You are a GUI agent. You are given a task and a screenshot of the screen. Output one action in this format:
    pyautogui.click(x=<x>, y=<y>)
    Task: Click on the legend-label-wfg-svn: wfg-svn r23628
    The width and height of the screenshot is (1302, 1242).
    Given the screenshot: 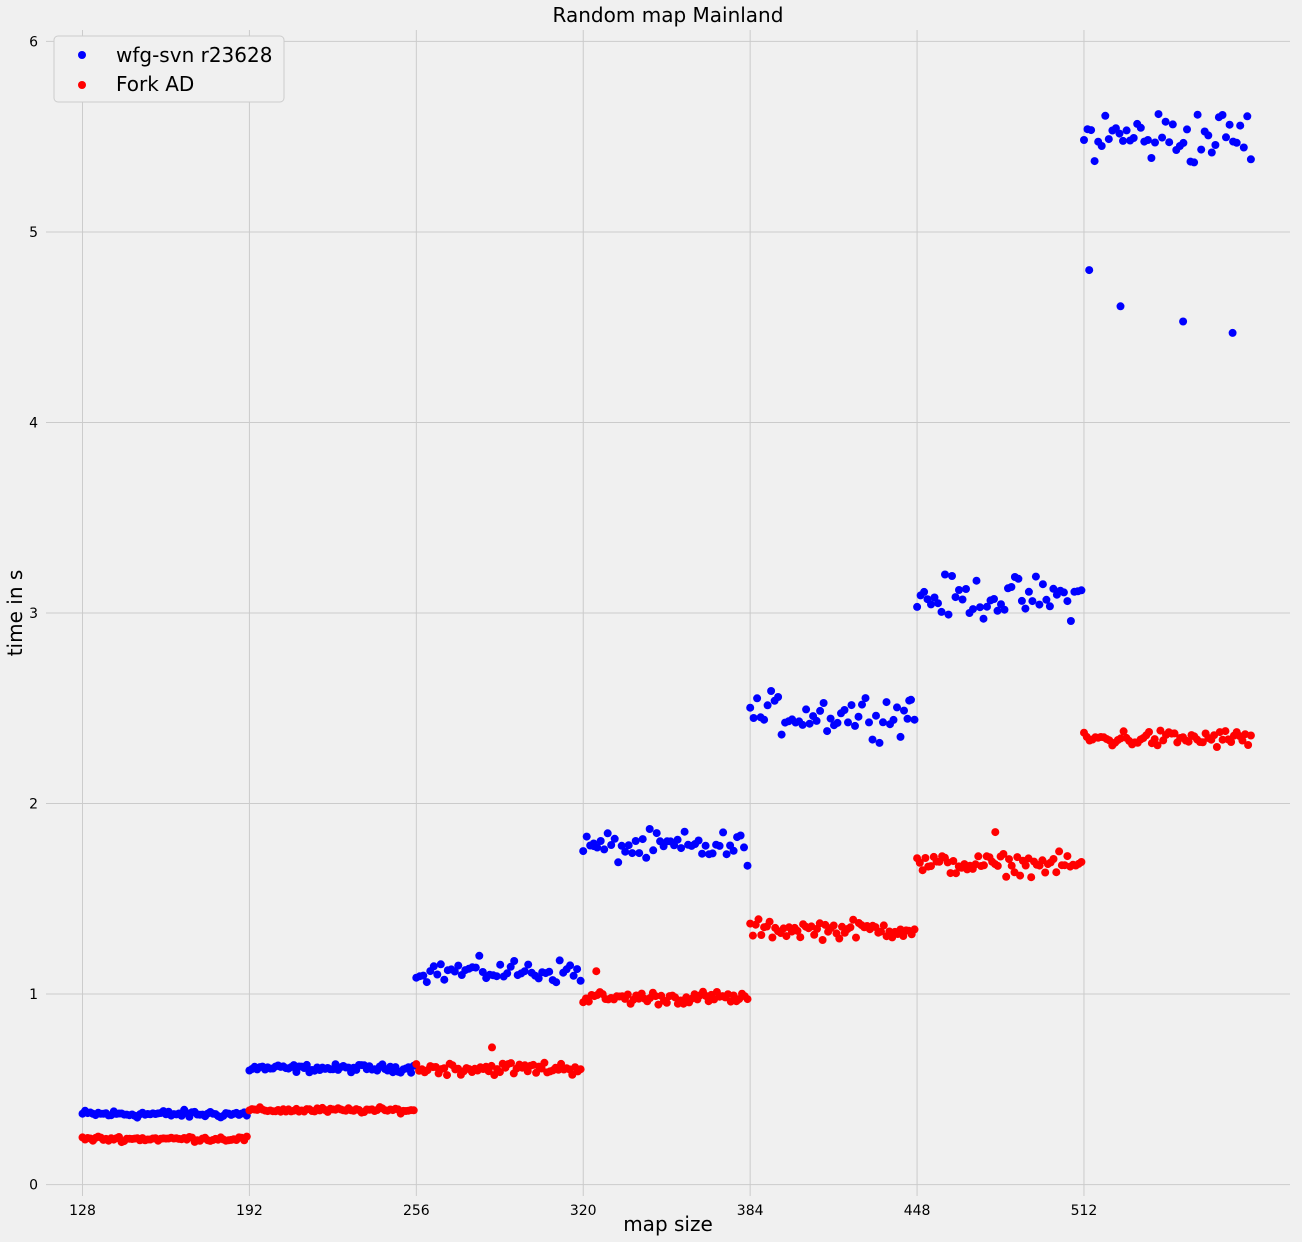 What is the action you would take?
    pyautogui.click(x=194, y=55)
    